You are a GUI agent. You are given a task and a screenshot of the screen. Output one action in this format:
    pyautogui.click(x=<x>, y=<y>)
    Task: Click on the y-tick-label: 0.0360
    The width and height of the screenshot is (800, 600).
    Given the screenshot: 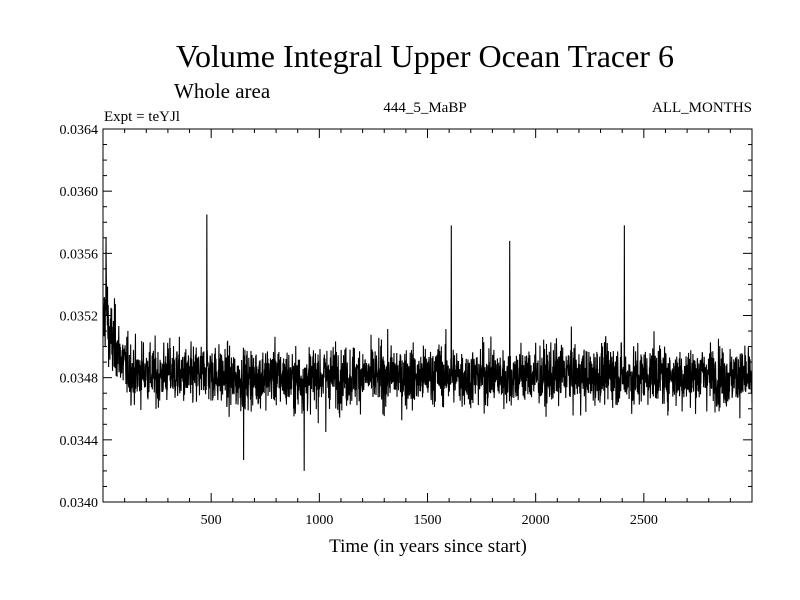 What is the action you would take?
    pyautogui.click(x=79, y=192)
    